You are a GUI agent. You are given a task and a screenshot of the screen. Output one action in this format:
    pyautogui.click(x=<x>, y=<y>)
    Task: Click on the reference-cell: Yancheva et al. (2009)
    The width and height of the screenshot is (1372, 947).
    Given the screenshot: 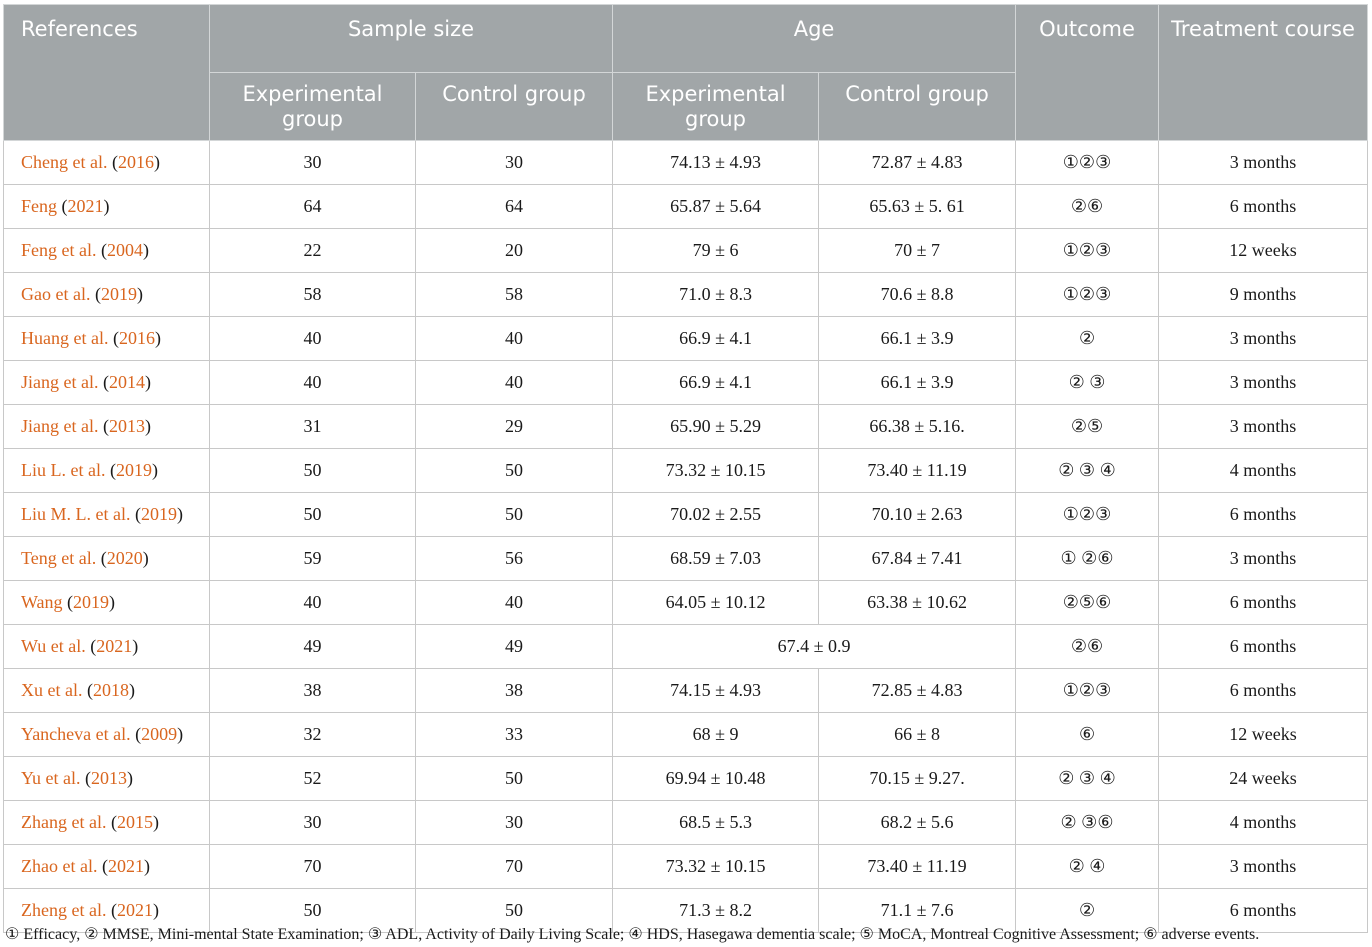 What is the action you would take?
    pyautogui.click(x=106, y=734)
    